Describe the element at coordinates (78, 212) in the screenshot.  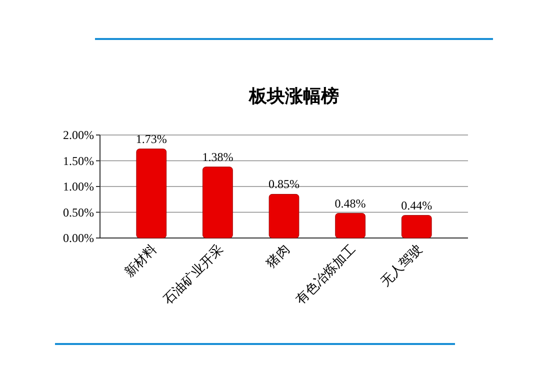
I see `y-tick-label: 0.50%` at that location.